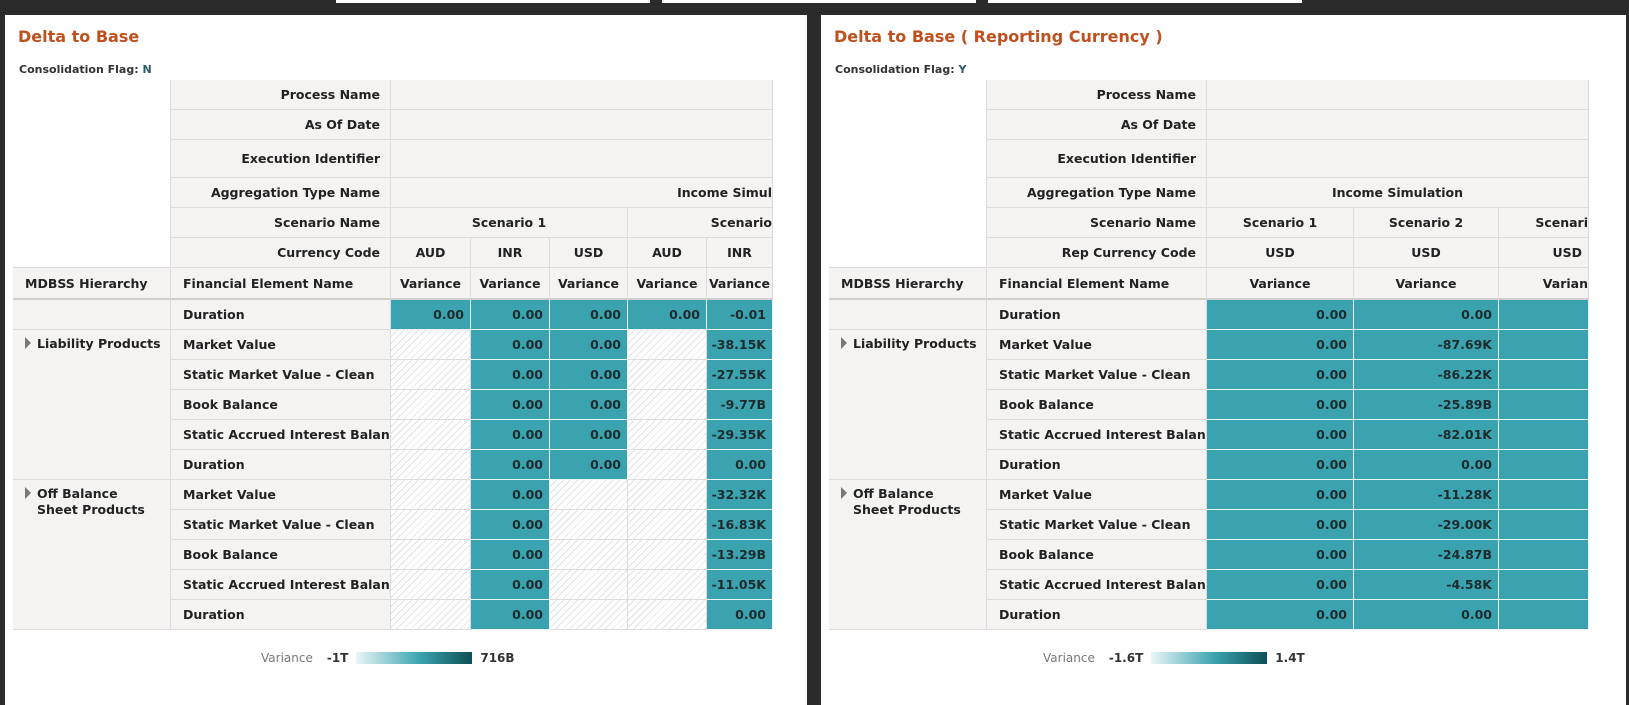 This screenshot has width=1629, height=705. What do you see at coordinates (1426, 495) in the screenshot?
I see `variance-value-cell: -11.28K` at bounding box center [1426, 495].